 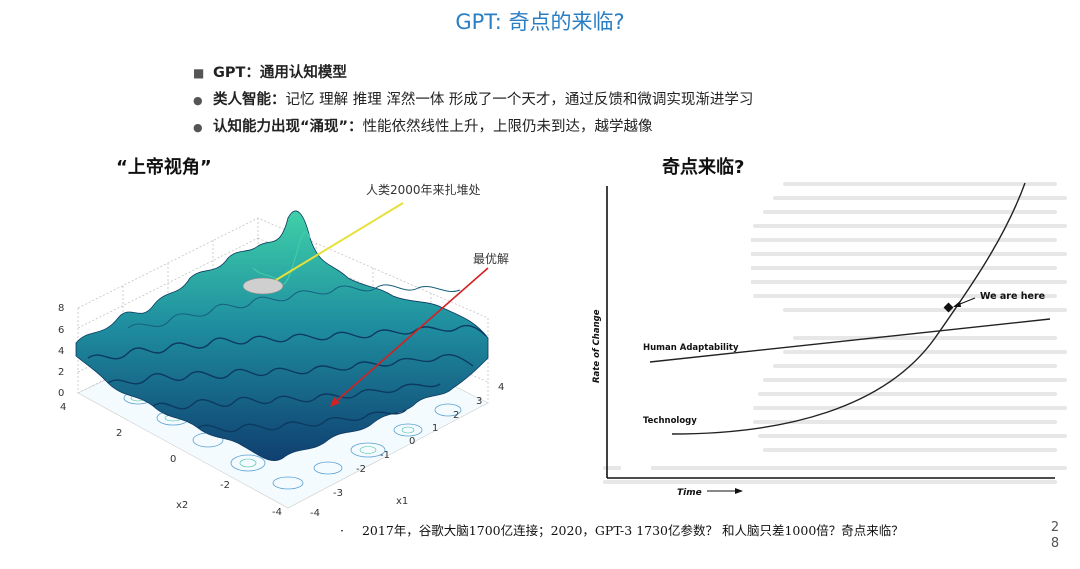 What do you see at coordinates (957, 304) in the screenshot?
I see `we-are-here-arrowhead-icon` at bounding box center [957, 304].